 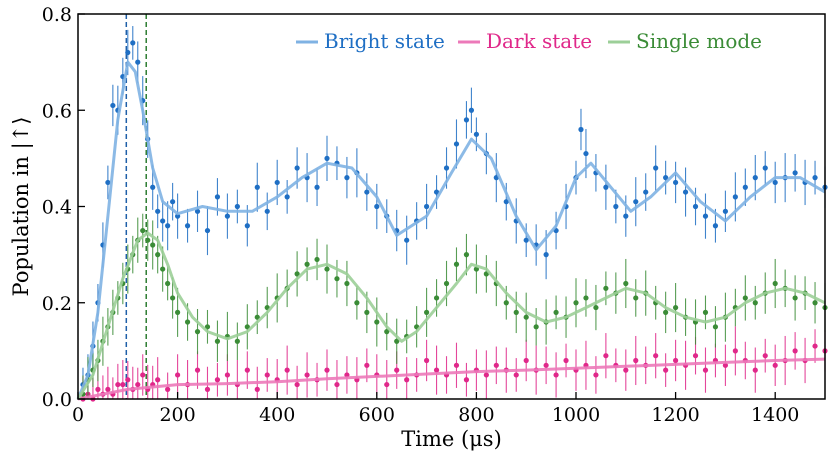 What do you see at coordinates (57, 304) in the screenshot?
I see `y-tick-label: 0.2` at bounding box center [57, 304].